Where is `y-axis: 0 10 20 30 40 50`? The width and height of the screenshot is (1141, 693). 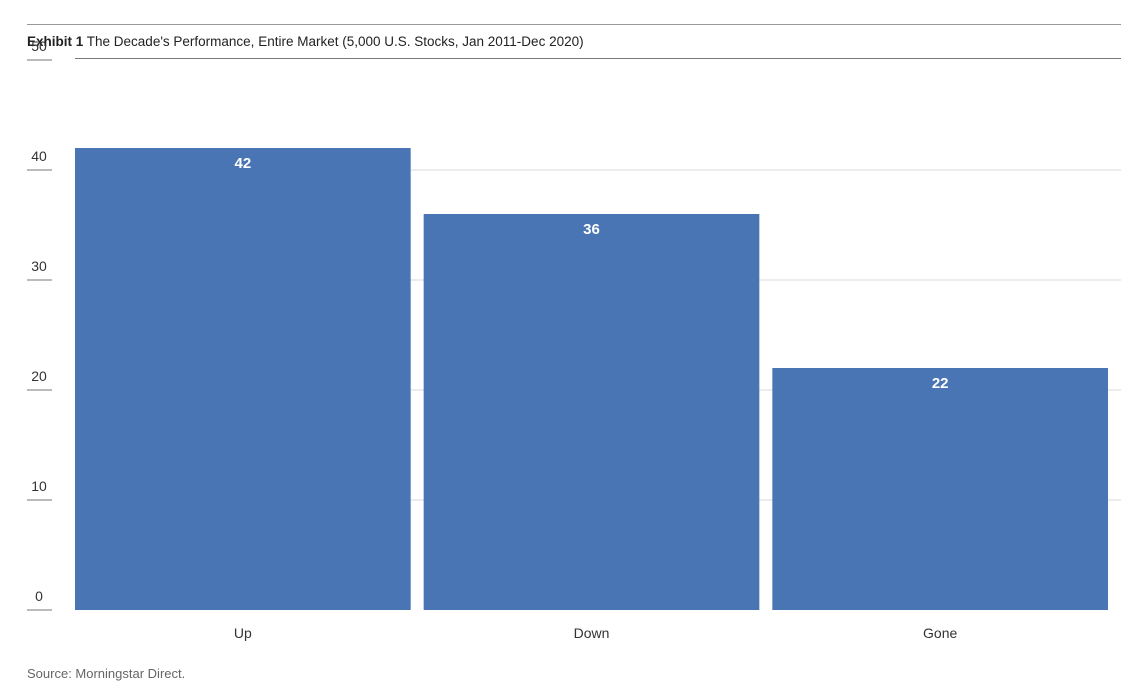
y-axis: 0 10 20 30 40 50 is located at coordinates (39, 324).